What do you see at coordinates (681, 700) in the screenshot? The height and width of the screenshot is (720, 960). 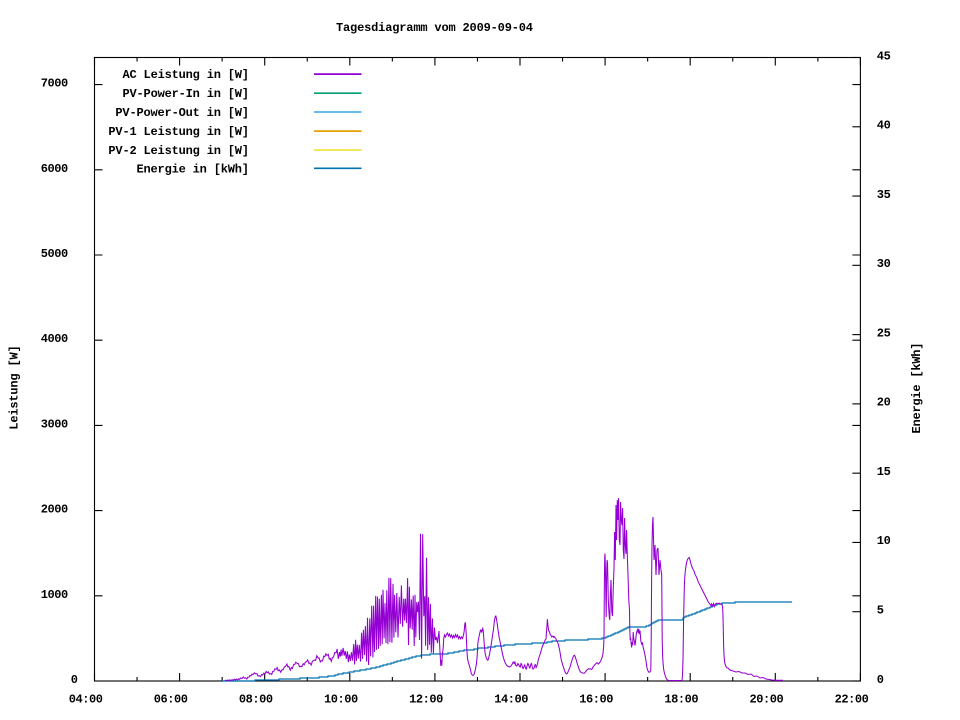 I see `svg-text: 18:00` at bounding box center [681, 700].